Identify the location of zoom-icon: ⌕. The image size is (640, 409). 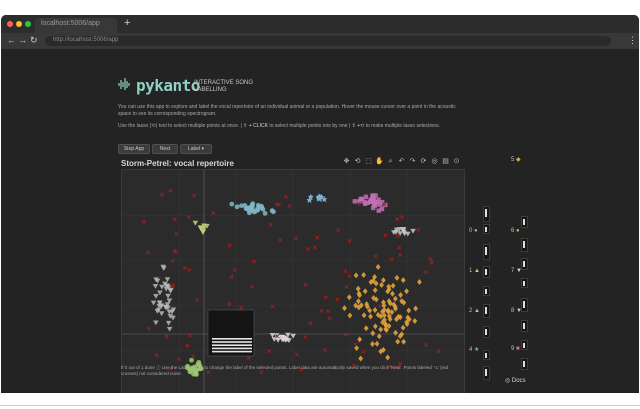
(390, 161).